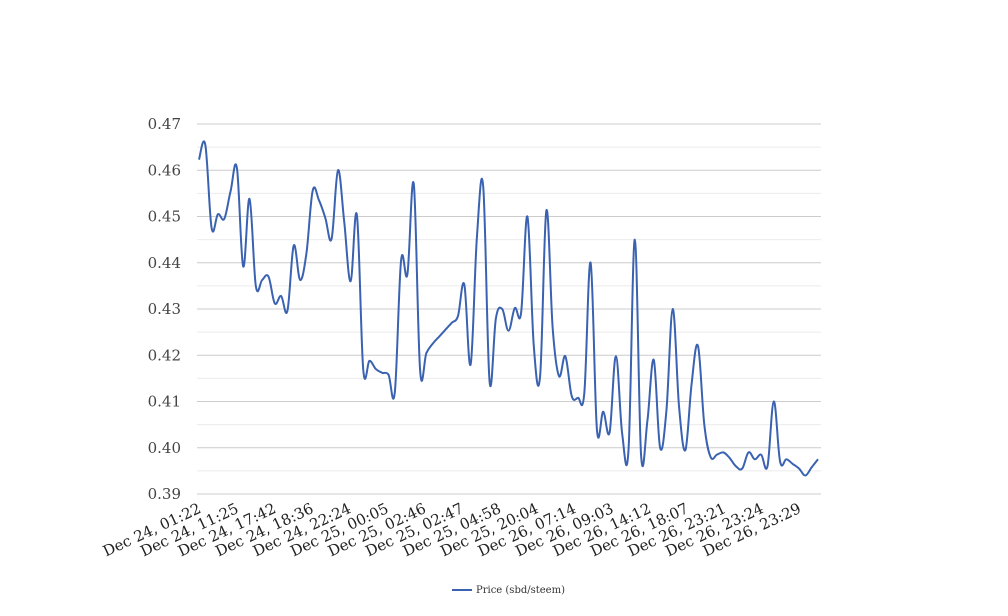 The image size is (1008, 616). I want to click on y-tick-label: 0.40, so click(164, 448).